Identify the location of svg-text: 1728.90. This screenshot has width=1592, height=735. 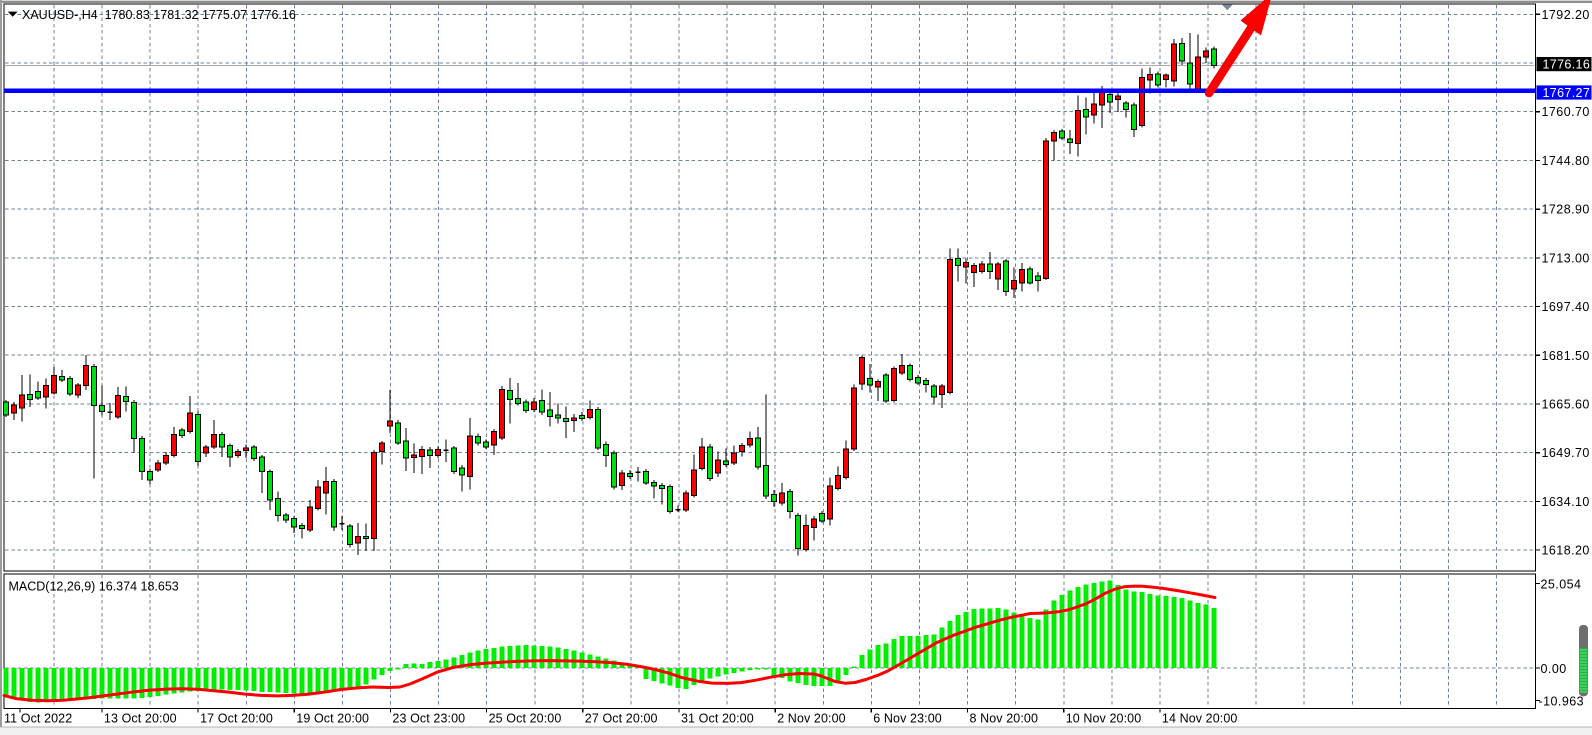
(1566, 210).